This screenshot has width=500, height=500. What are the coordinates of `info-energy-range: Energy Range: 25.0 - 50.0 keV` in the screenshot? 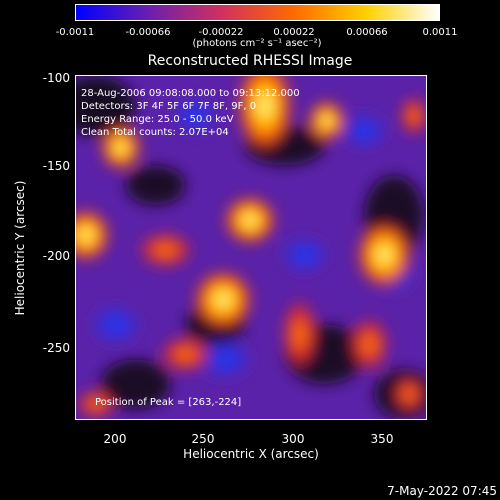 It's located at (157, 119).